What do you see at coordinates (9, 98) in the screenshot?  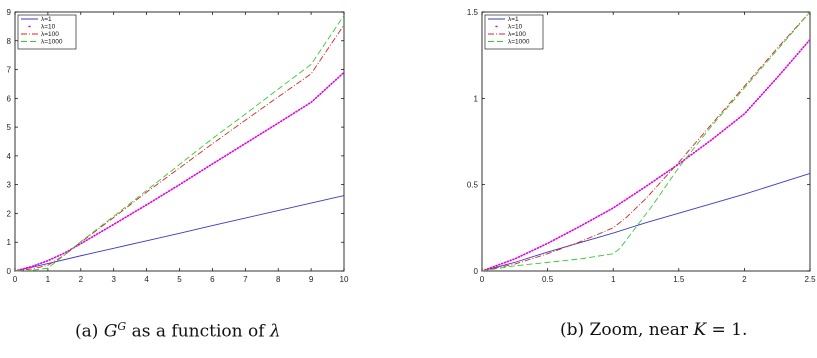 I see `y-tick-label: 6` at bounding box center [9, 98].